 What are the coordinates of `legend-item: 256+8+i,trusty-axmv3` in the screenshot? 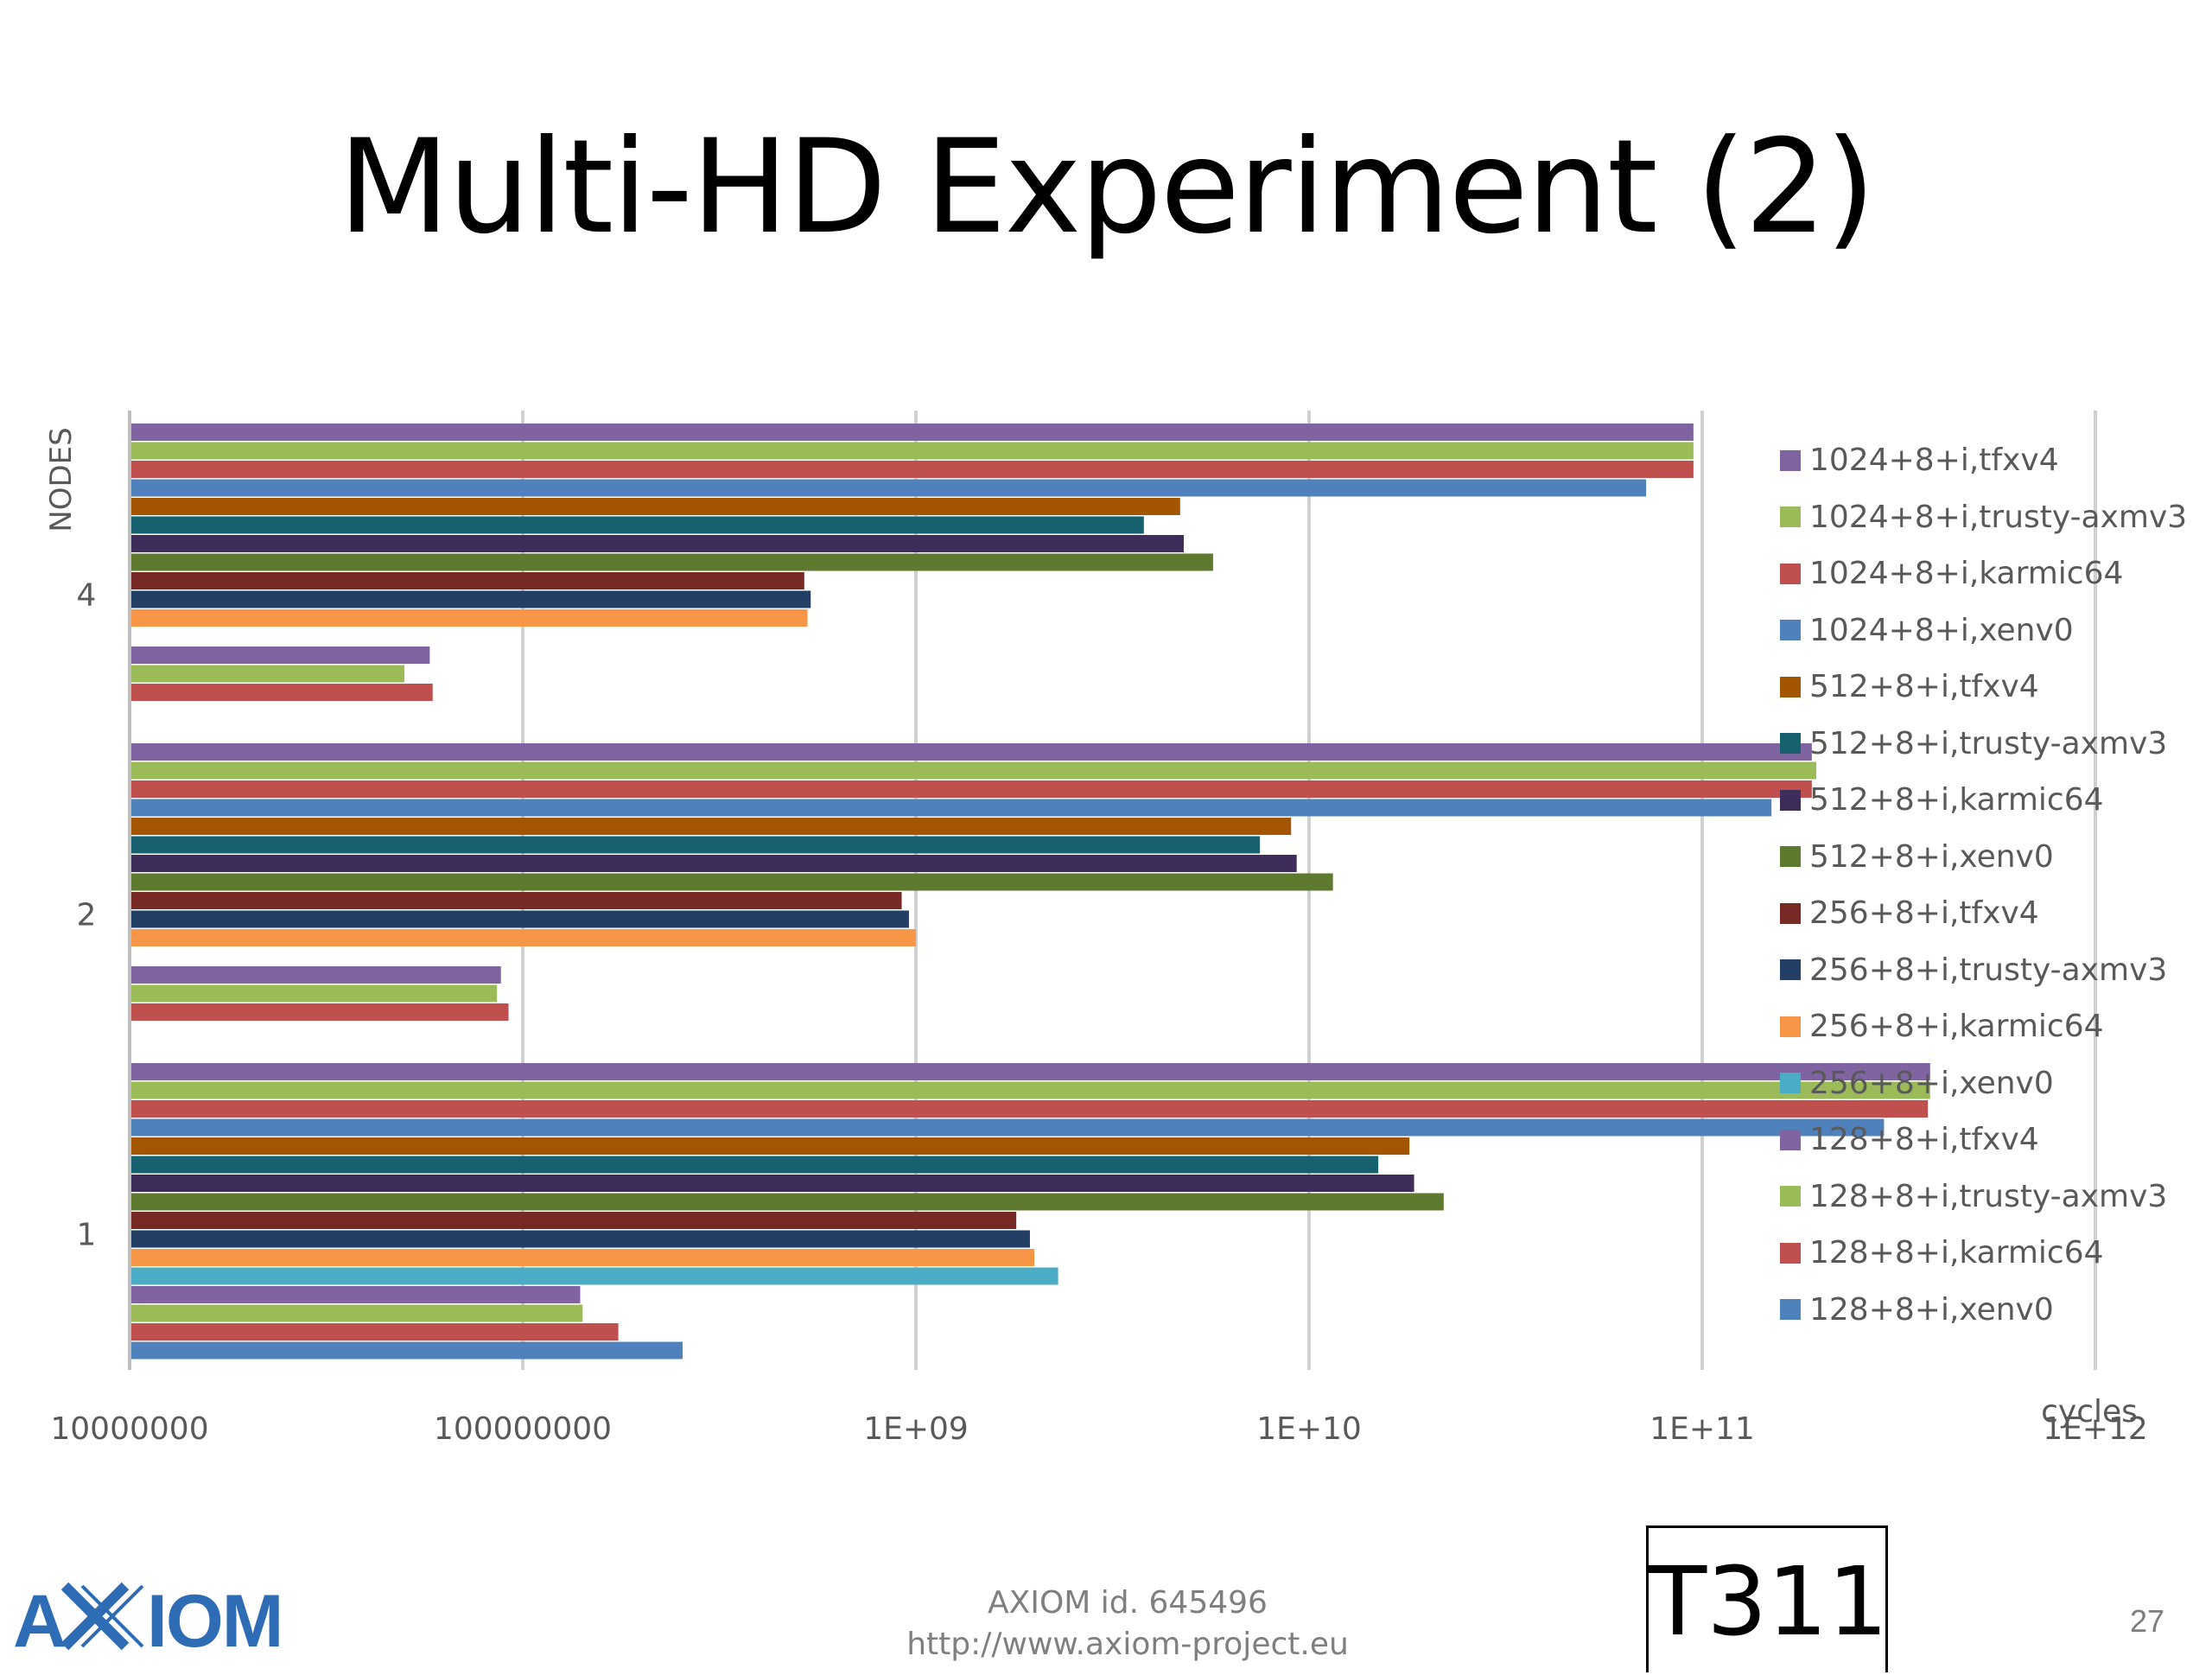 It's located at (1987, 970).